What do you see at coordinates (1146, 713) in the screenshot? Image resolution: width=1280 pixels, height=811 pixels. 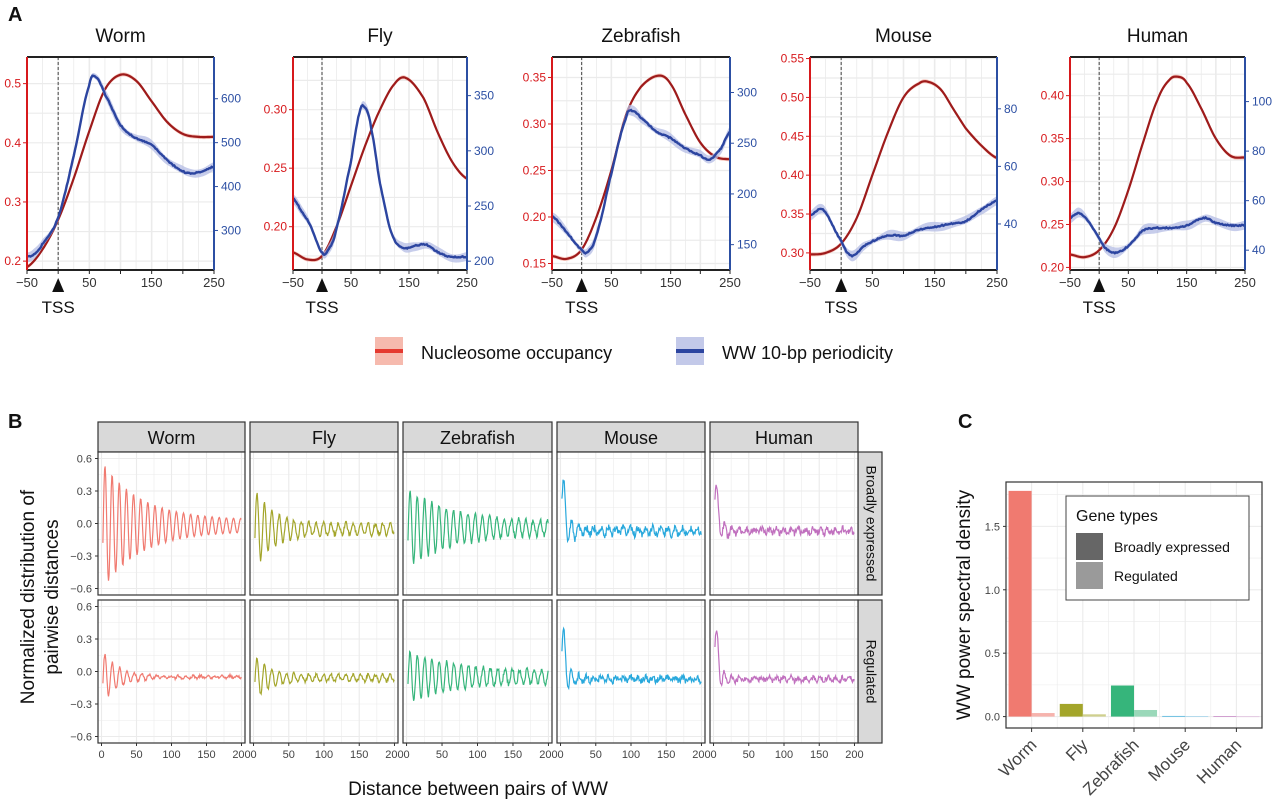 I see `bar-zebrafish-regulated` at bounding box center [1146, 713].